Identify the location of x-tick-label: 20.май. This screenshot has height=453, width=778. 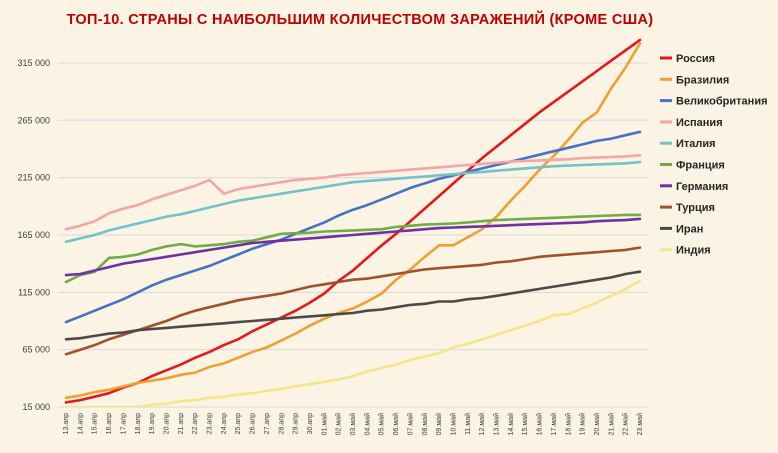
(597, 424).